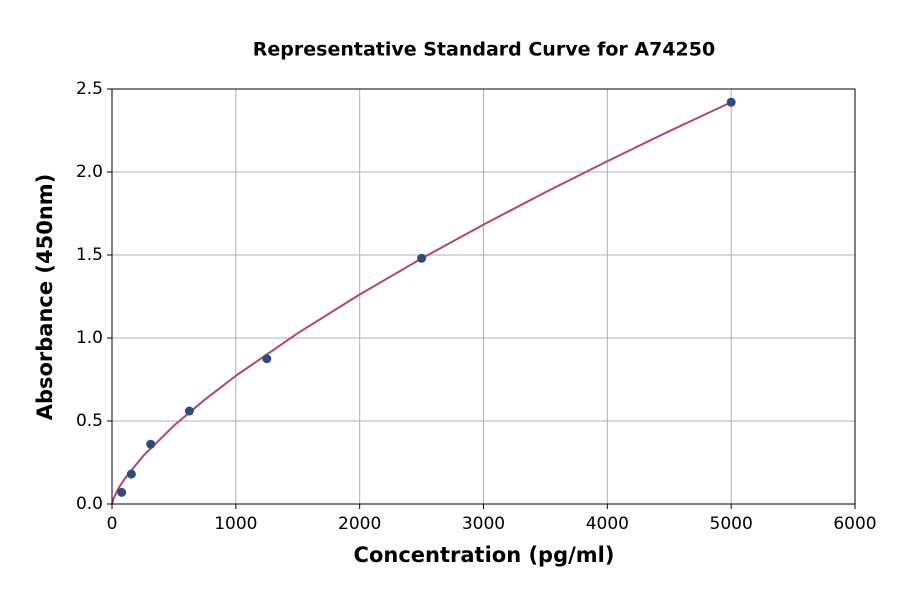  What do you see at coordinates (89, 172) in the screenshot?
I see `y-tick-label: 2.0` at bounding box center [89, 172].